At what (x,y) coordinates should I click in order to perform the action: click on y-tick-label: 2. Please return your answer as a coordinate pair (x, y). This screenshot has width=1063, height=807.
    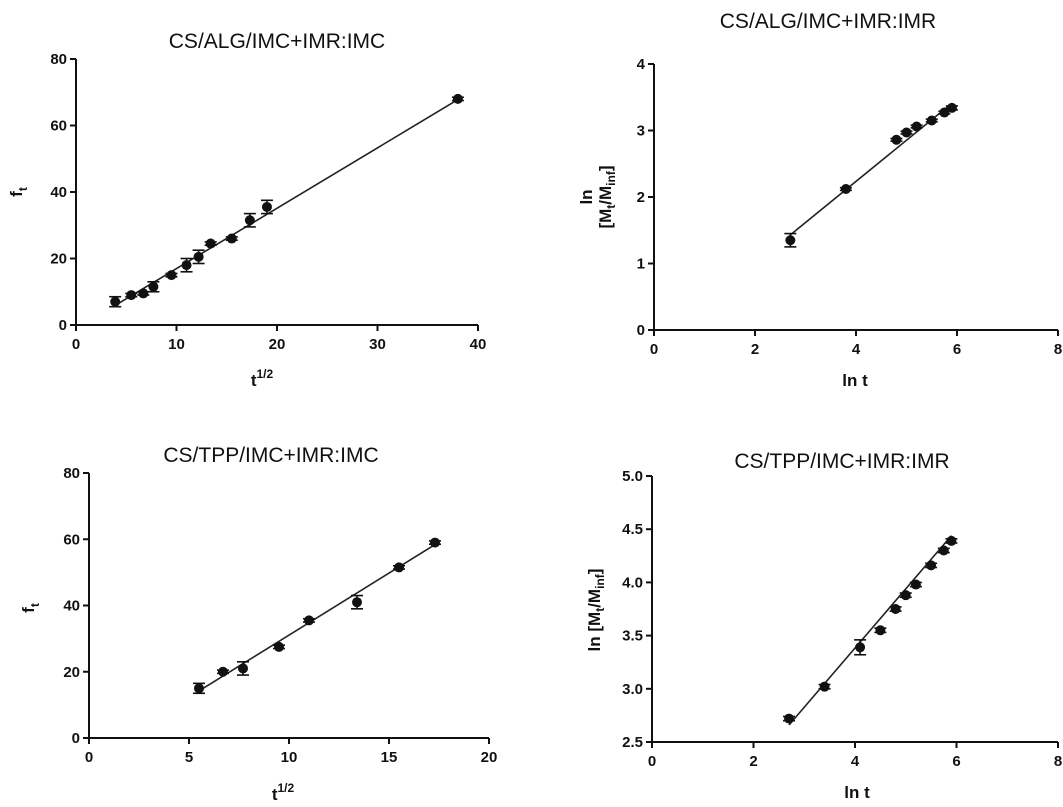
    Looking at the image, I should click on (641, 197).